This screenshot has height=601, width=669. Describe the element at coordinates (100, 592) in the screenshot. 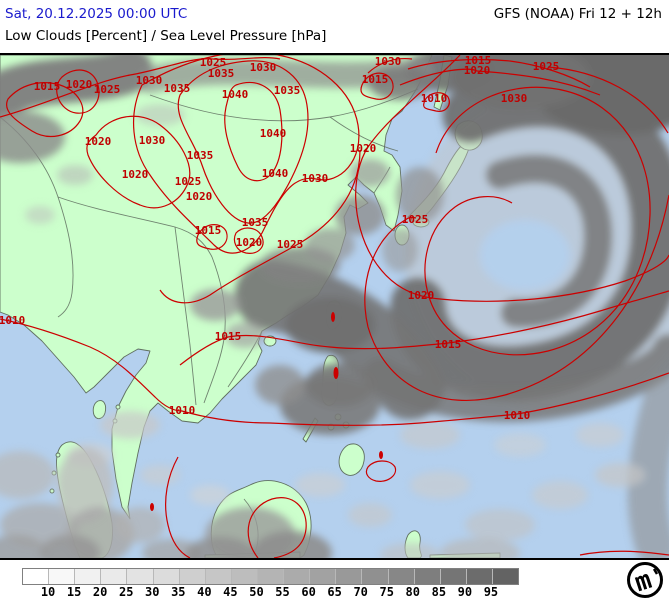

I see `legend-tick-label: 20` at that location.